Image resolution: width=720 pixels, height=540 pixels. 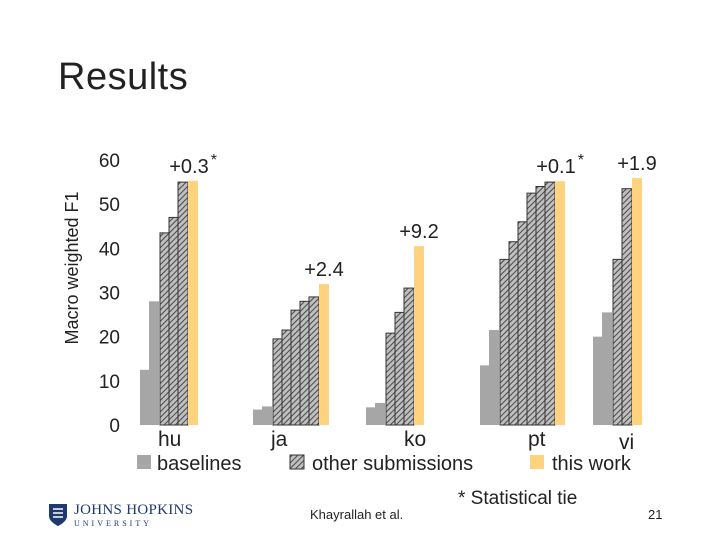 I want to click on bar-this-work-ko, so click(x=419, y=335).